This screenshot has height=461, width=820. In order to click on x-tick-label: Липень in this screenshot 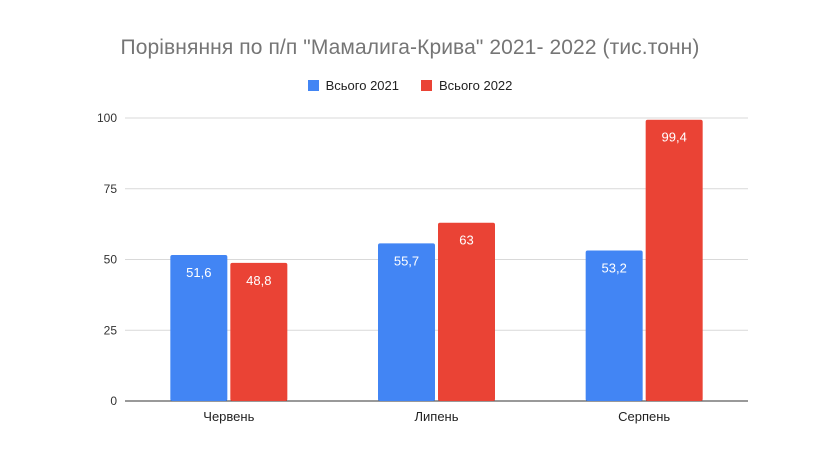, I will do `click(436, 416)`.